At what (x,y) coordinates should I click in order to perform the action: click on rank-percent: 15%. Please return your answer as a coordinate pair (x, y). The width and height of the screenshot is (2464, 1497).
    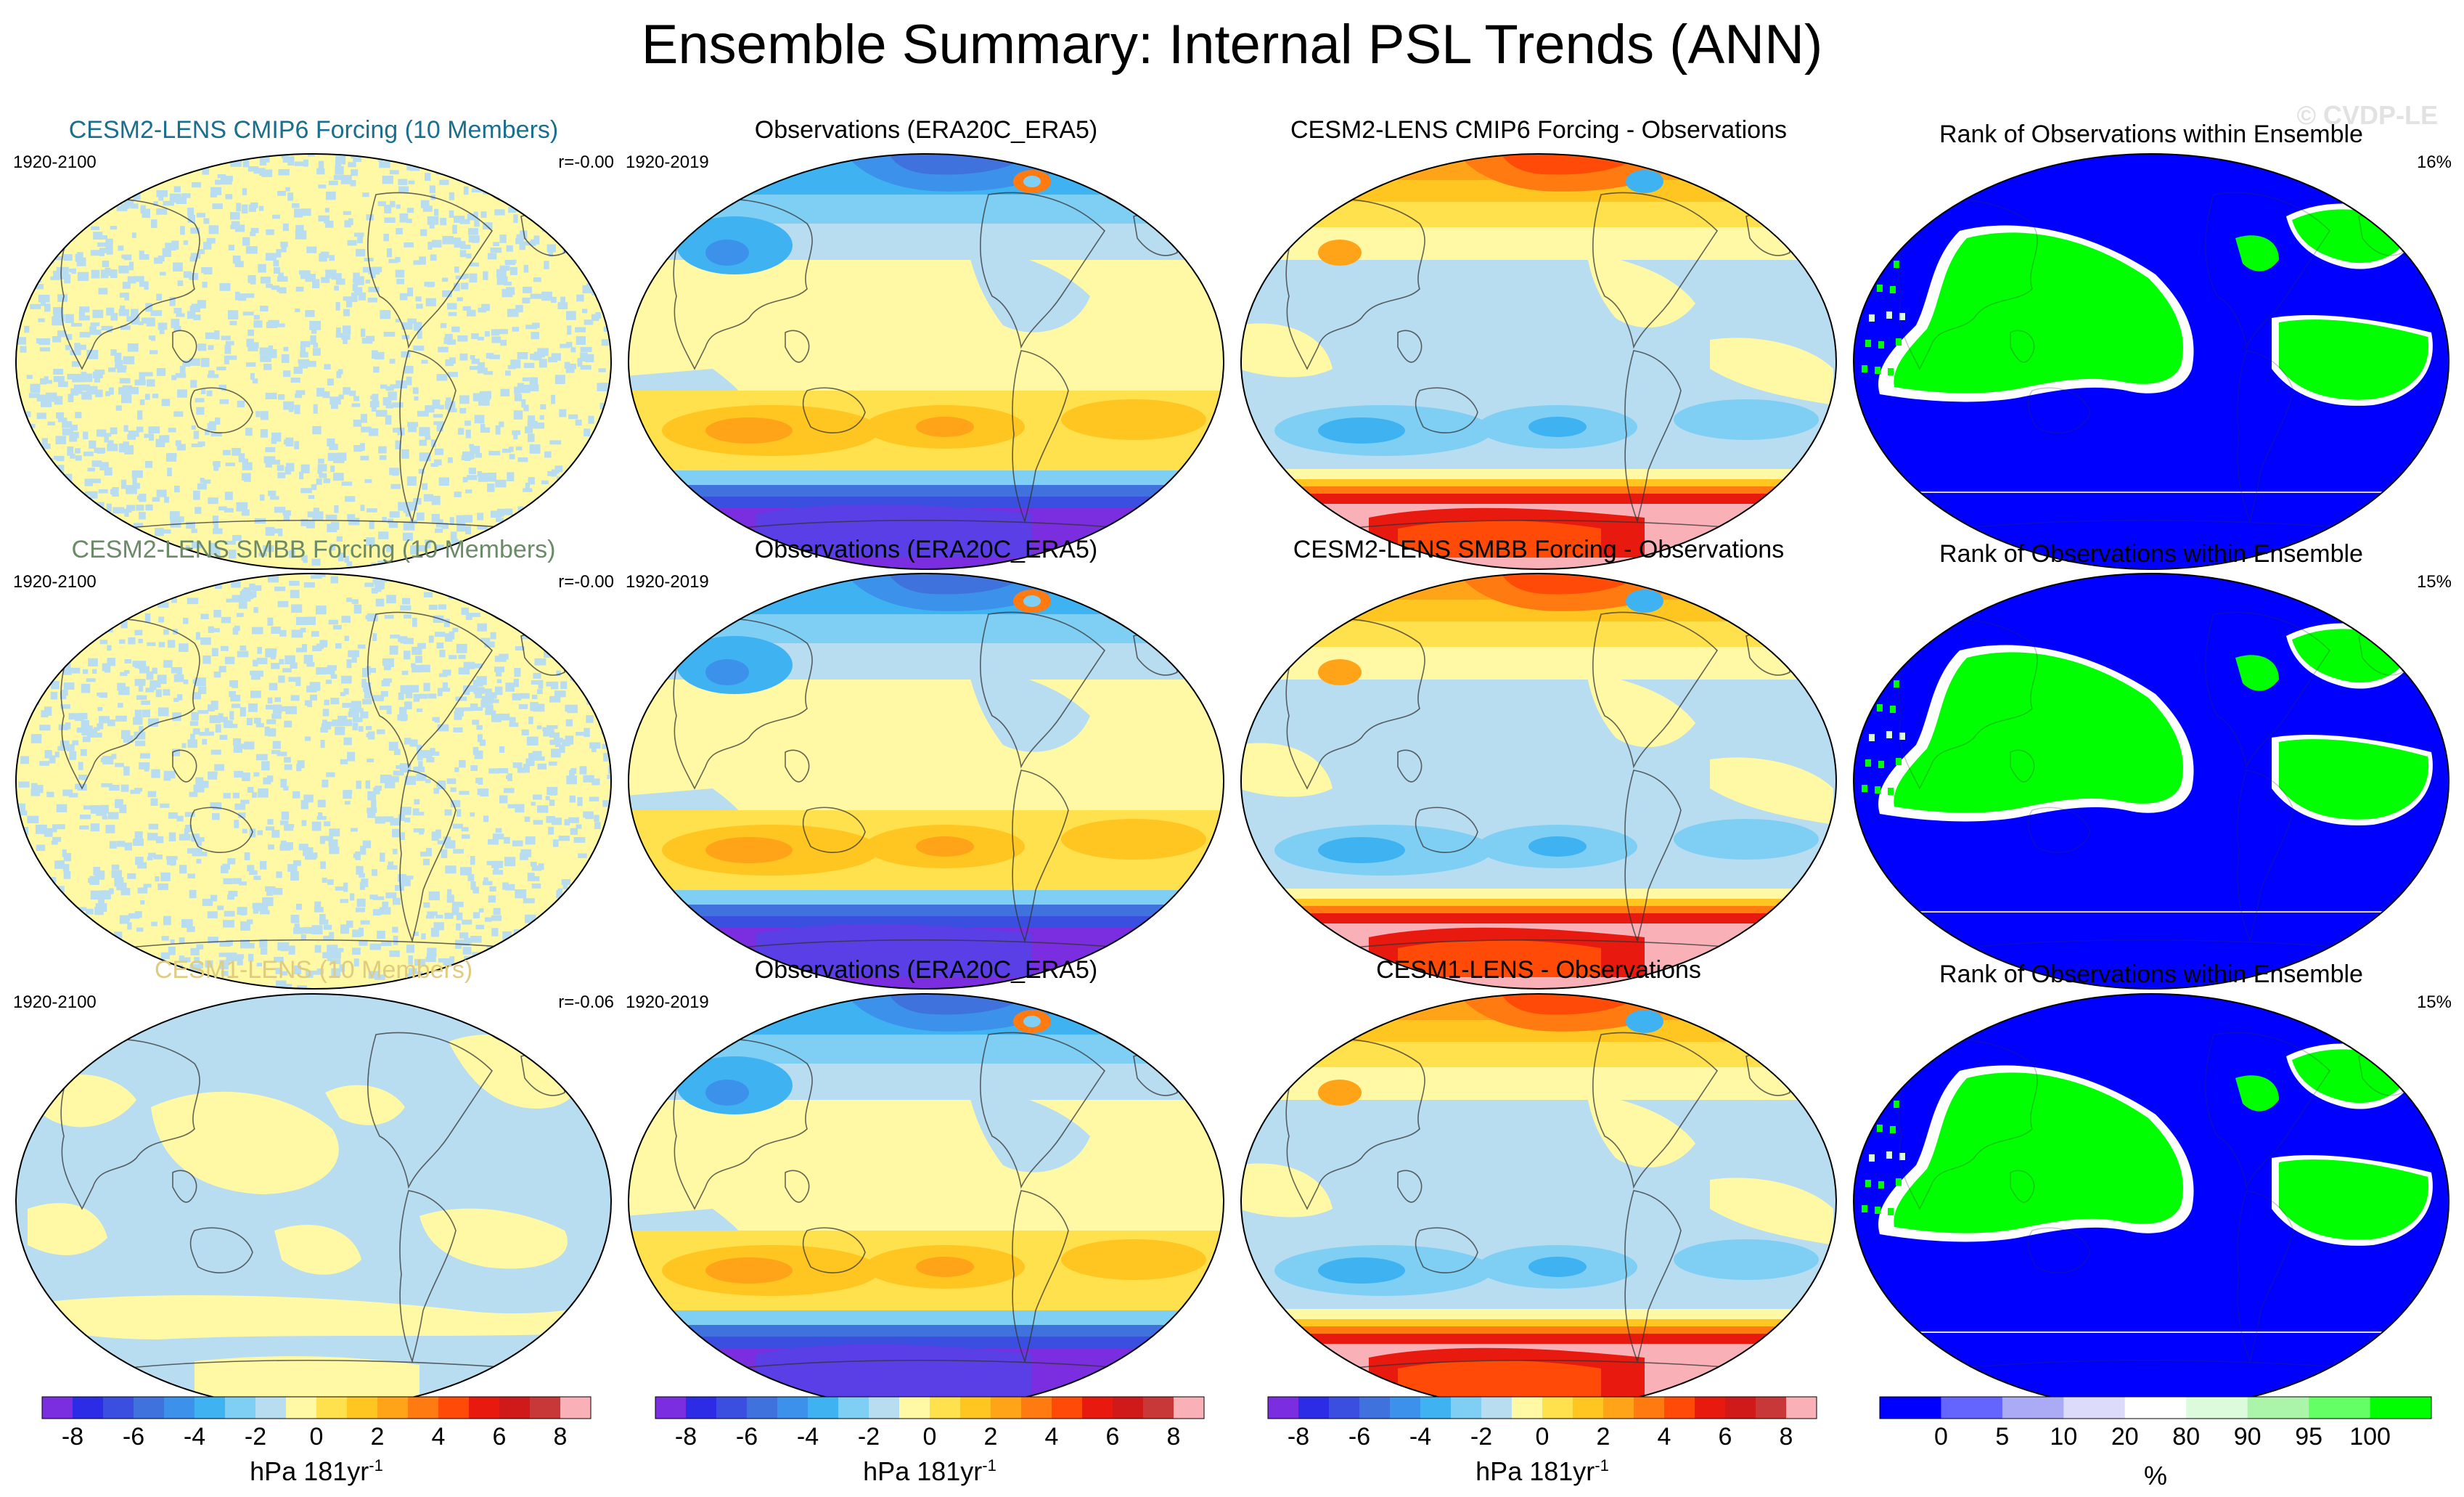
    Looking at the image, I should click on (2434, 582).